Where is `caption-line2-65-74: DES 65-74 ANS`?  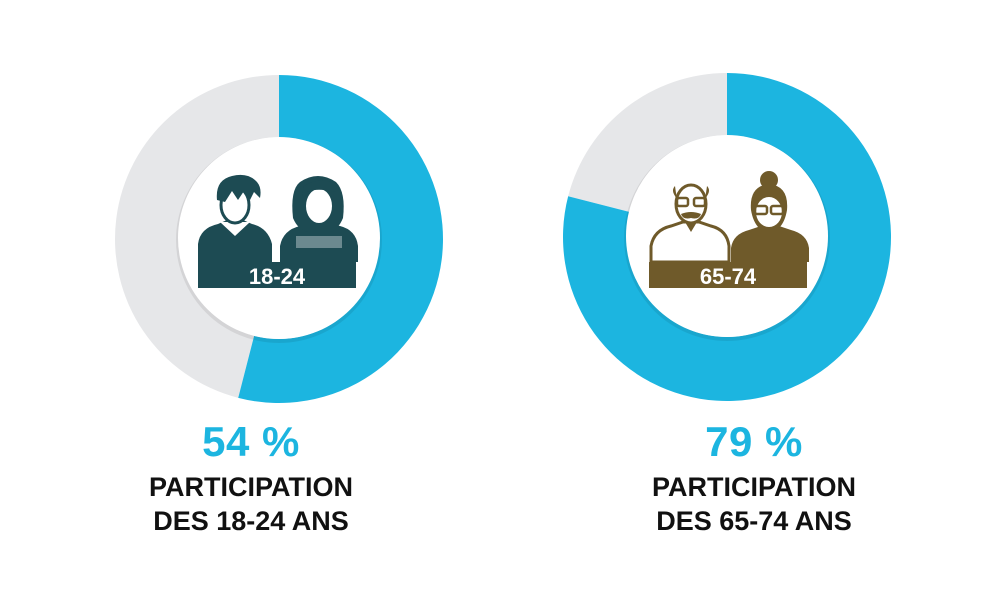 caption-line2-65-74: DES 65-74 ANS is located at coordinates (754, 521).